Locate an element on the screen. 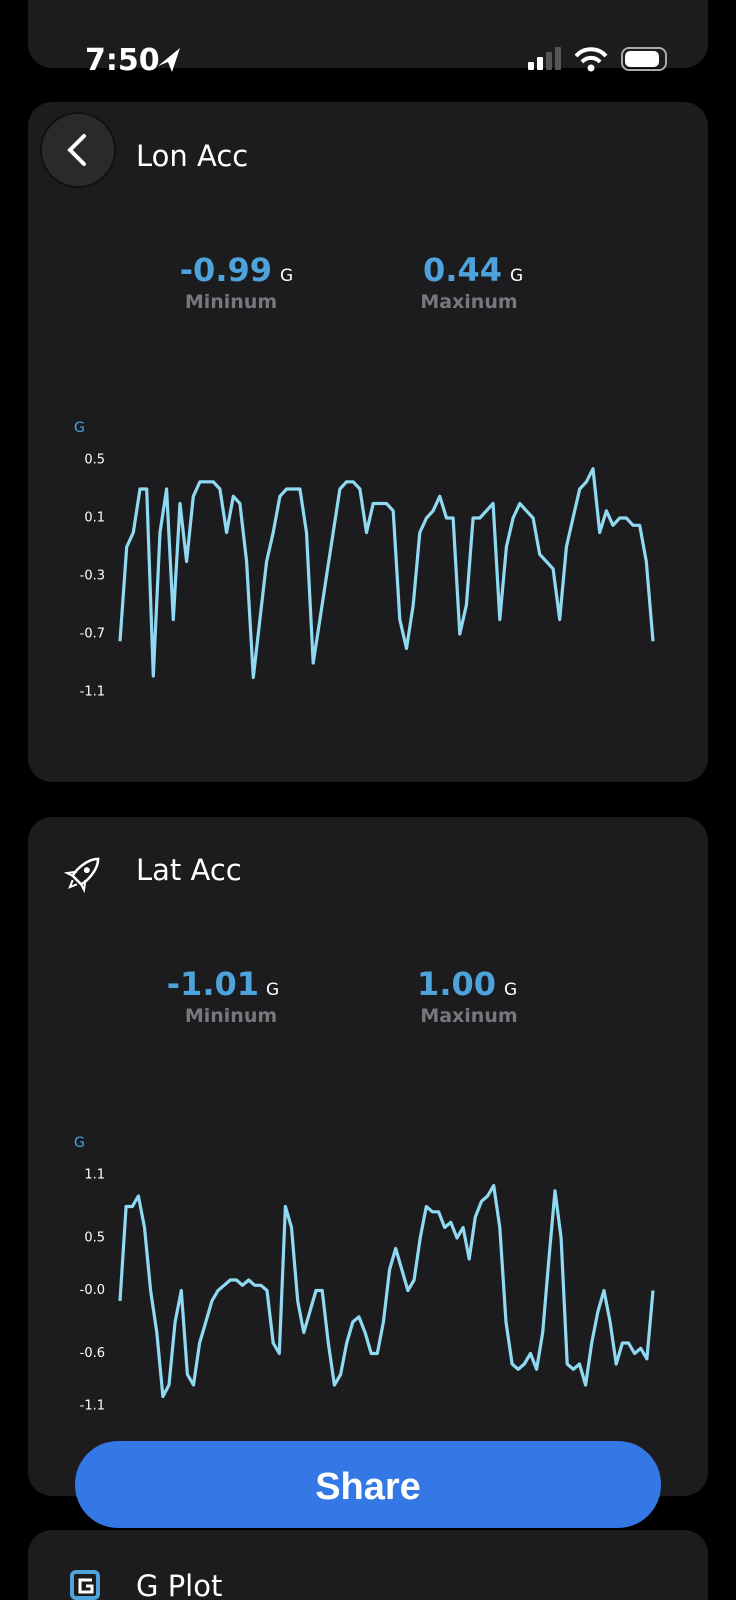  max-value: 1.00 is located at coordinates (456, 984).